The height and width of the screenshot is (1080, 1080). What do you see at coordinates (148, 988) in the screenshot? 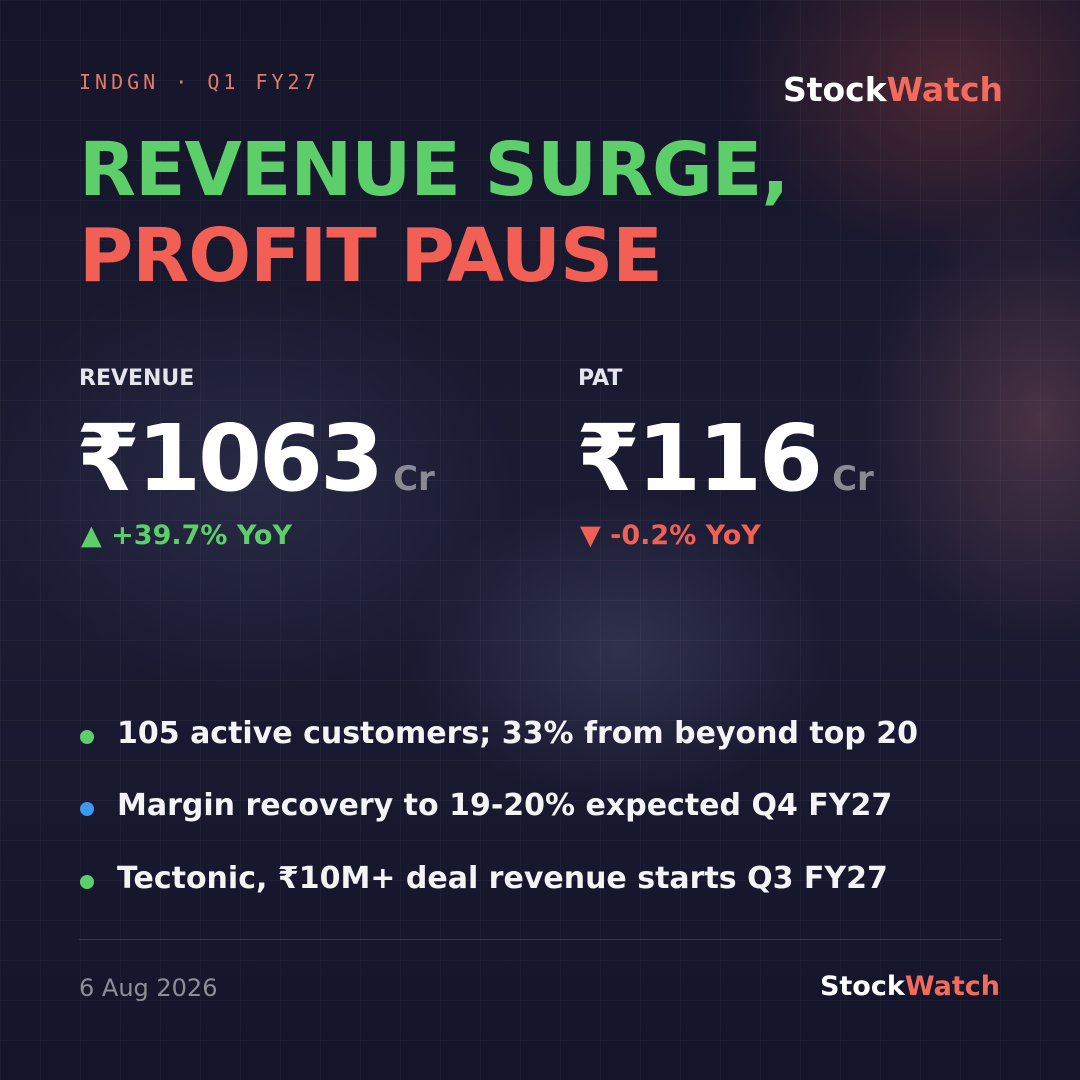
I see `footer-date: 6 Aug 2026` at bounding box center [148, 988].